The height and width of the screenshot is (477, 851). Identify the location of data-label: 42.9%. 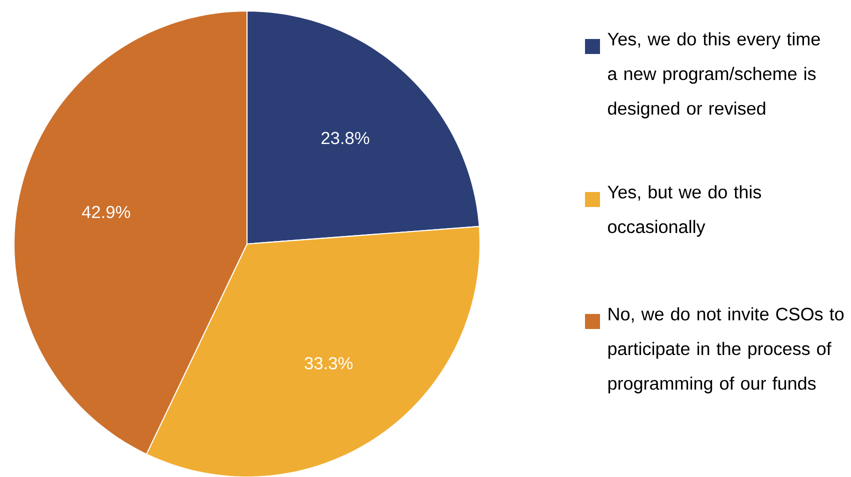
(106, 212).